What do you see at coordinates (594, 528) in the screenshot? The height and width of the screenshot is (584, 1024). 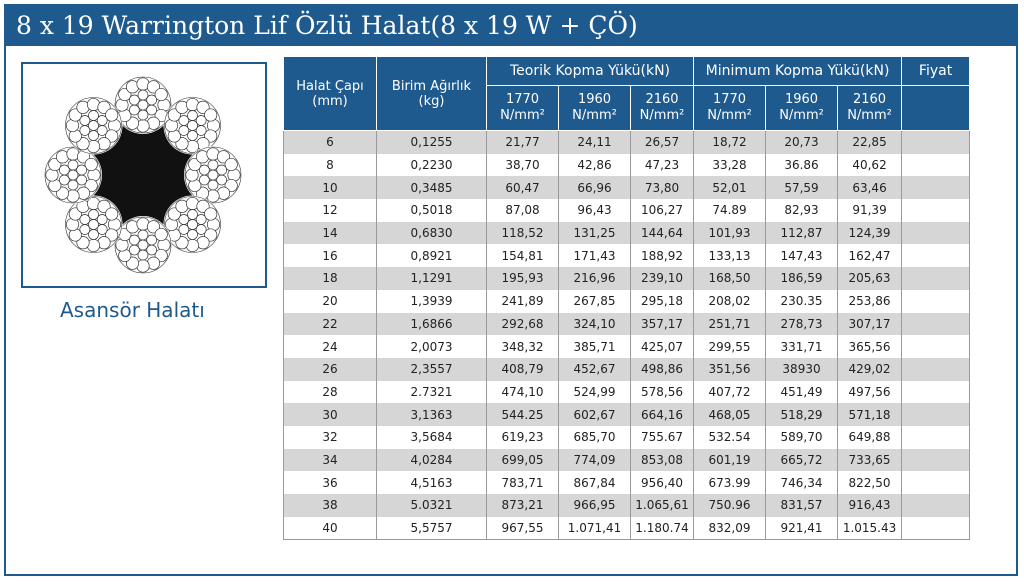 I see `table-cell: 1.071,41` at bounding box center [594, 528].